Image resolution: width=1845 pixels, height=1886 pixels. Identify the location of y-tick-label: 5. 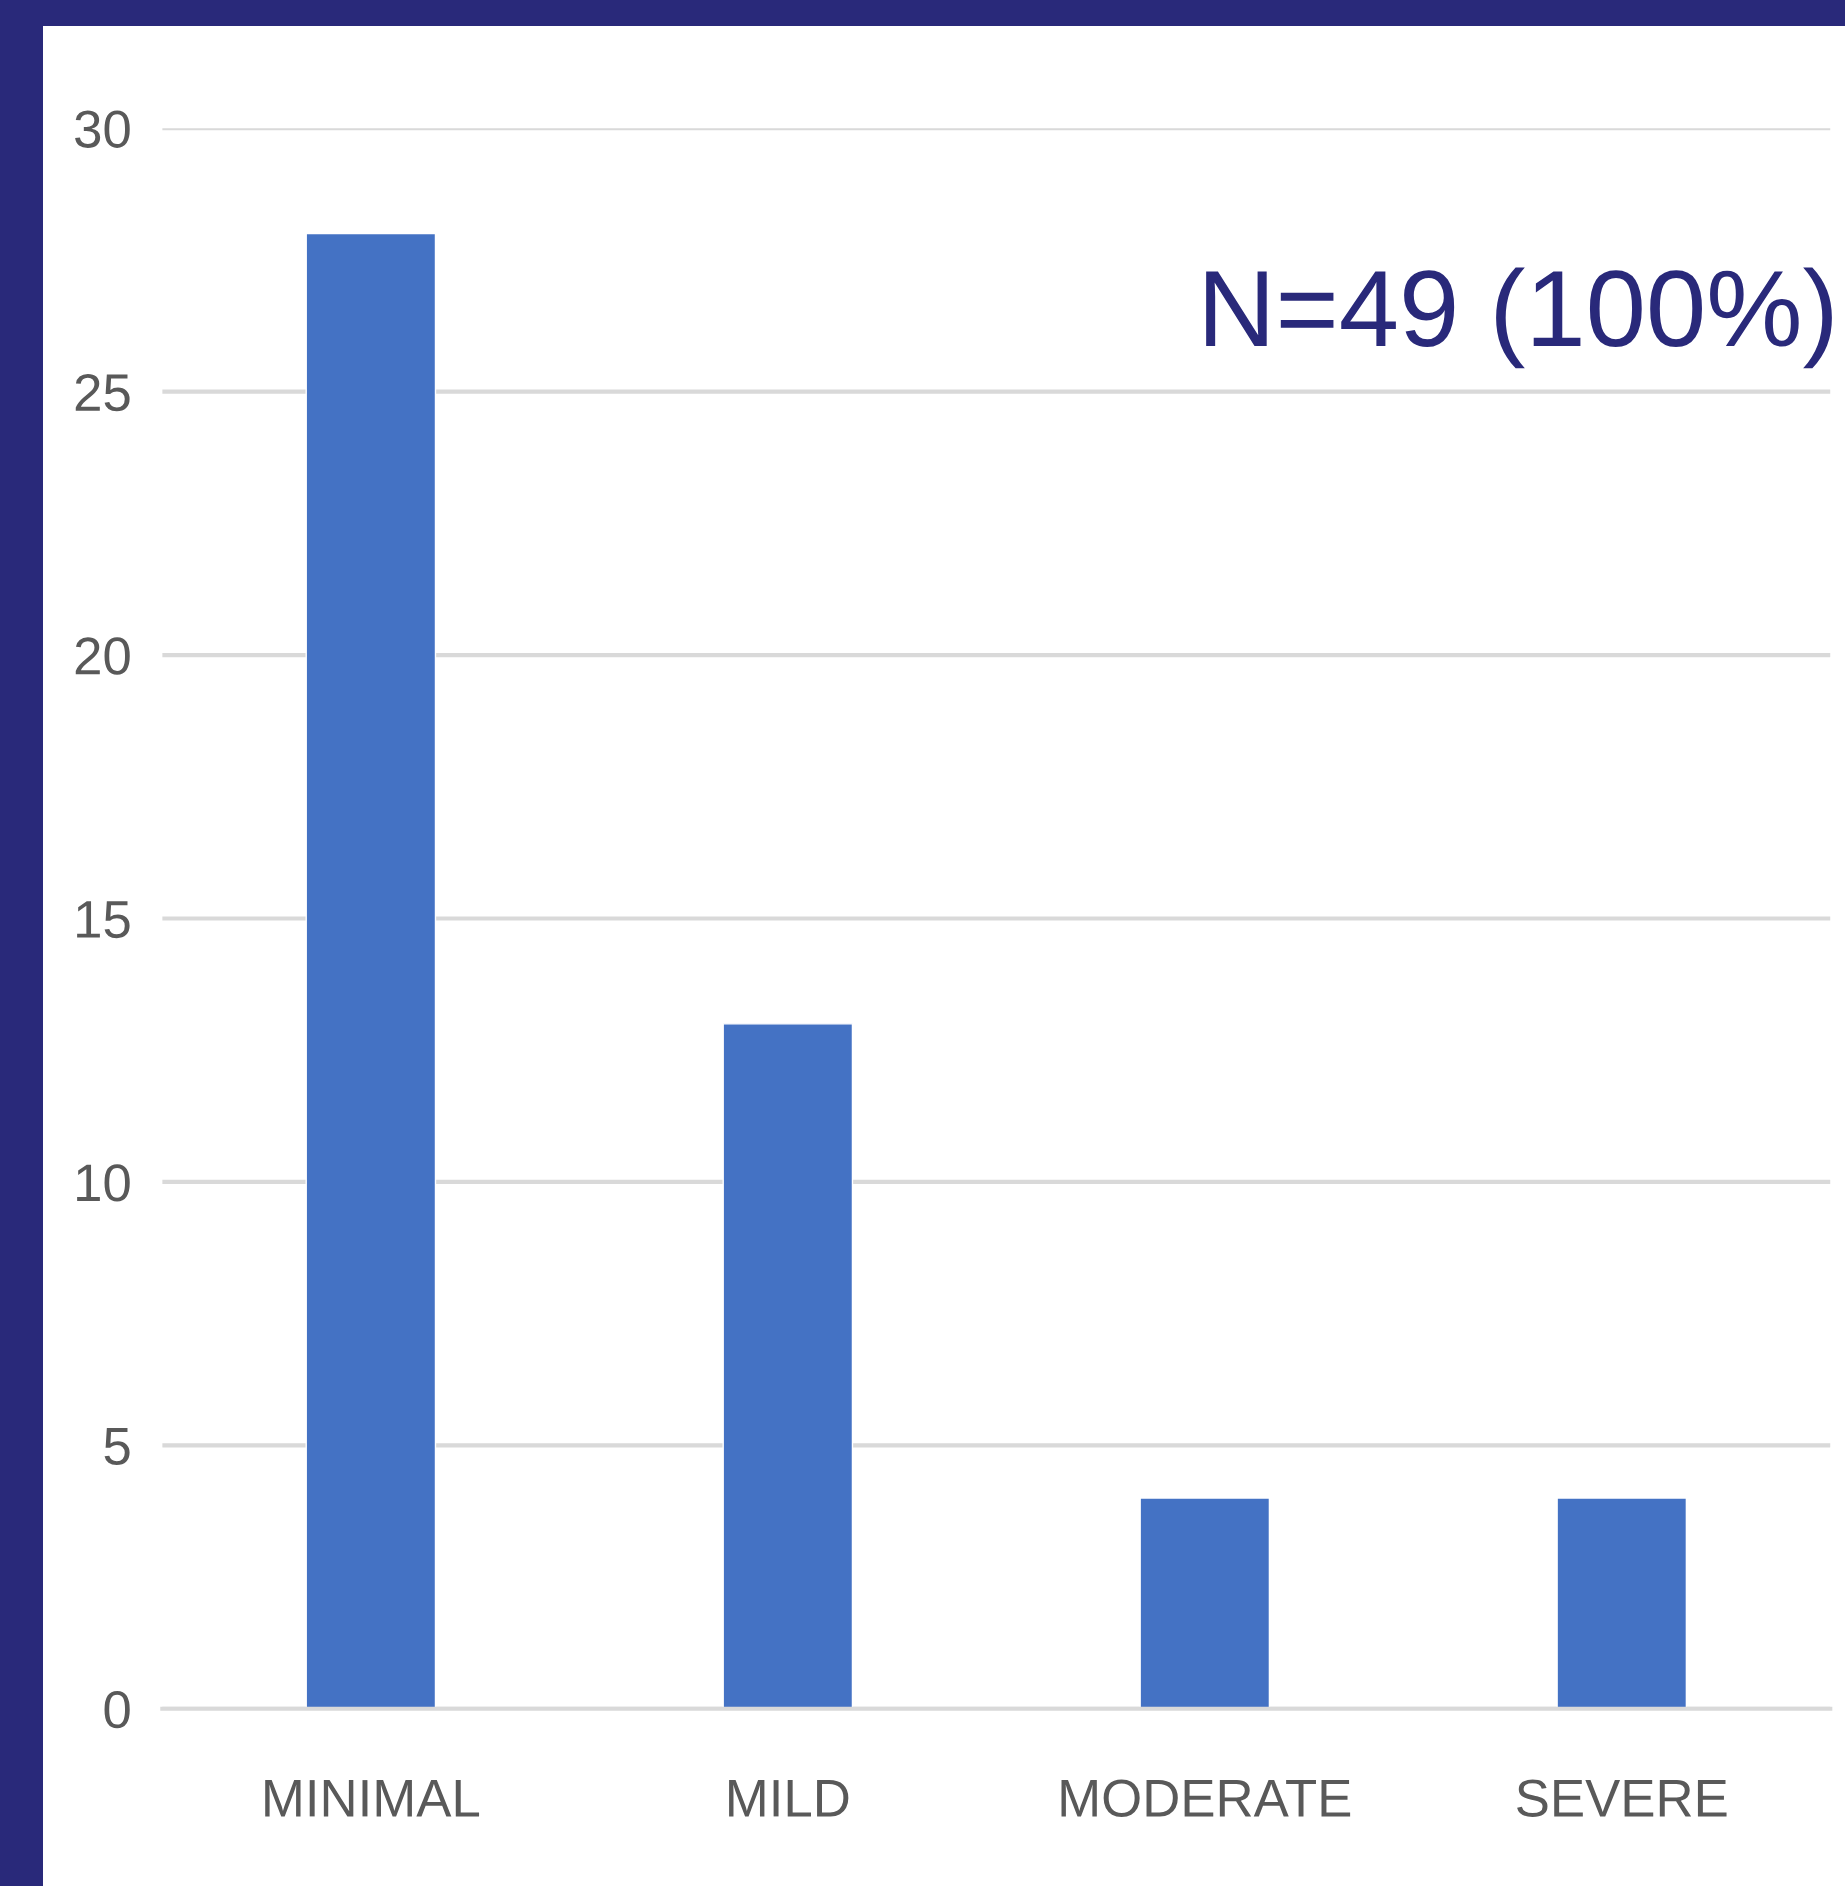
(117, 1446).